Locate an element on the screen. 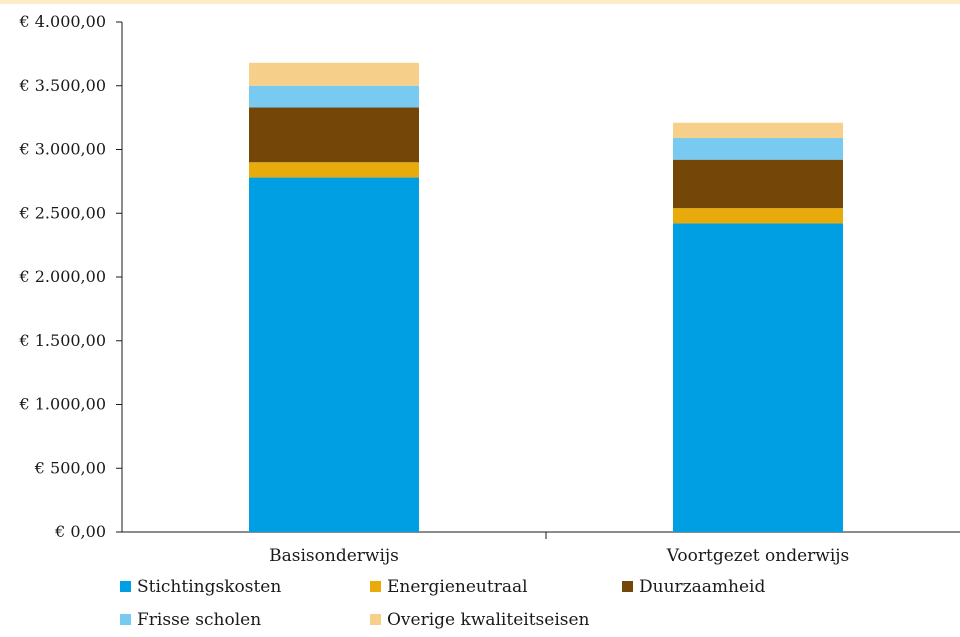 The width and height of the screenshot is (960, 637). y-tick-label: € 0,00 is located at coordinates (80, 531).